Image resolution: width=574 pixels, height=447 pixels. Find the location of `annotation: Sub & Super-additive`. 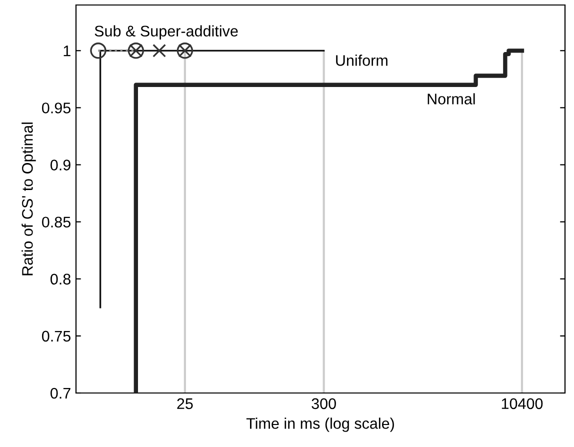

annotation: Sub & Super-additive is located at coordinates (166, 32).